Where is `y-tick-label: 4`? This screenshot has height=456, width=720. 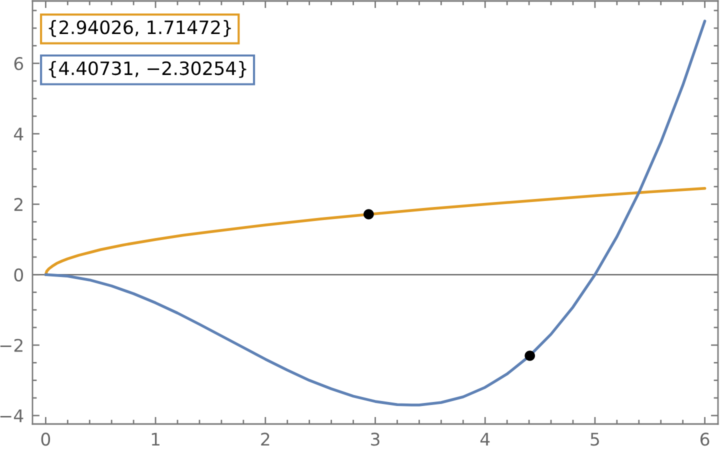 y-tick-label: 4 is located at coordinates (19, 134).